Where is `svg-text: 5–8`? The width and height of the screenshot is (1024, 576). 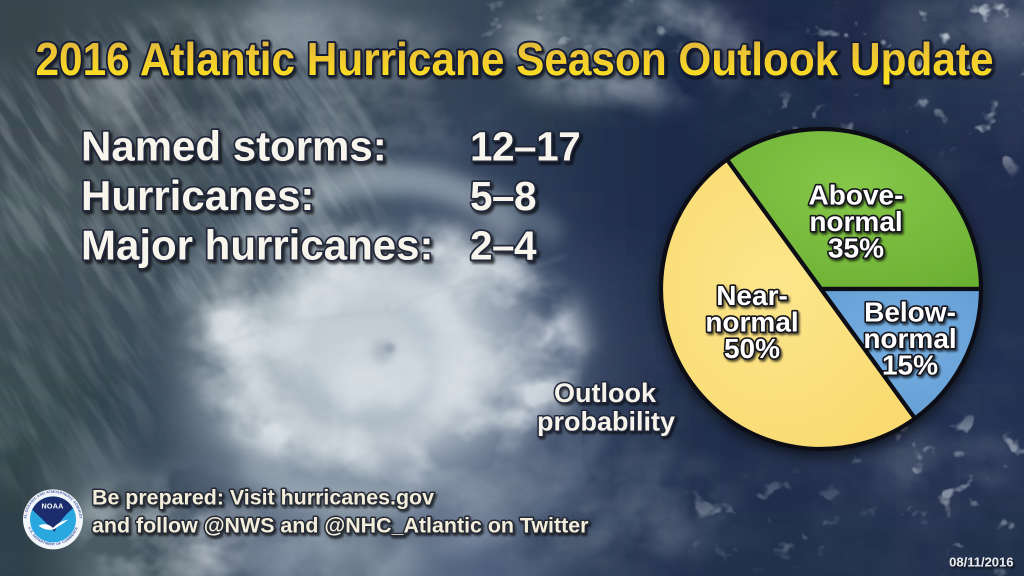
svg-text: 5–8 is located at coordinates (503, 196).